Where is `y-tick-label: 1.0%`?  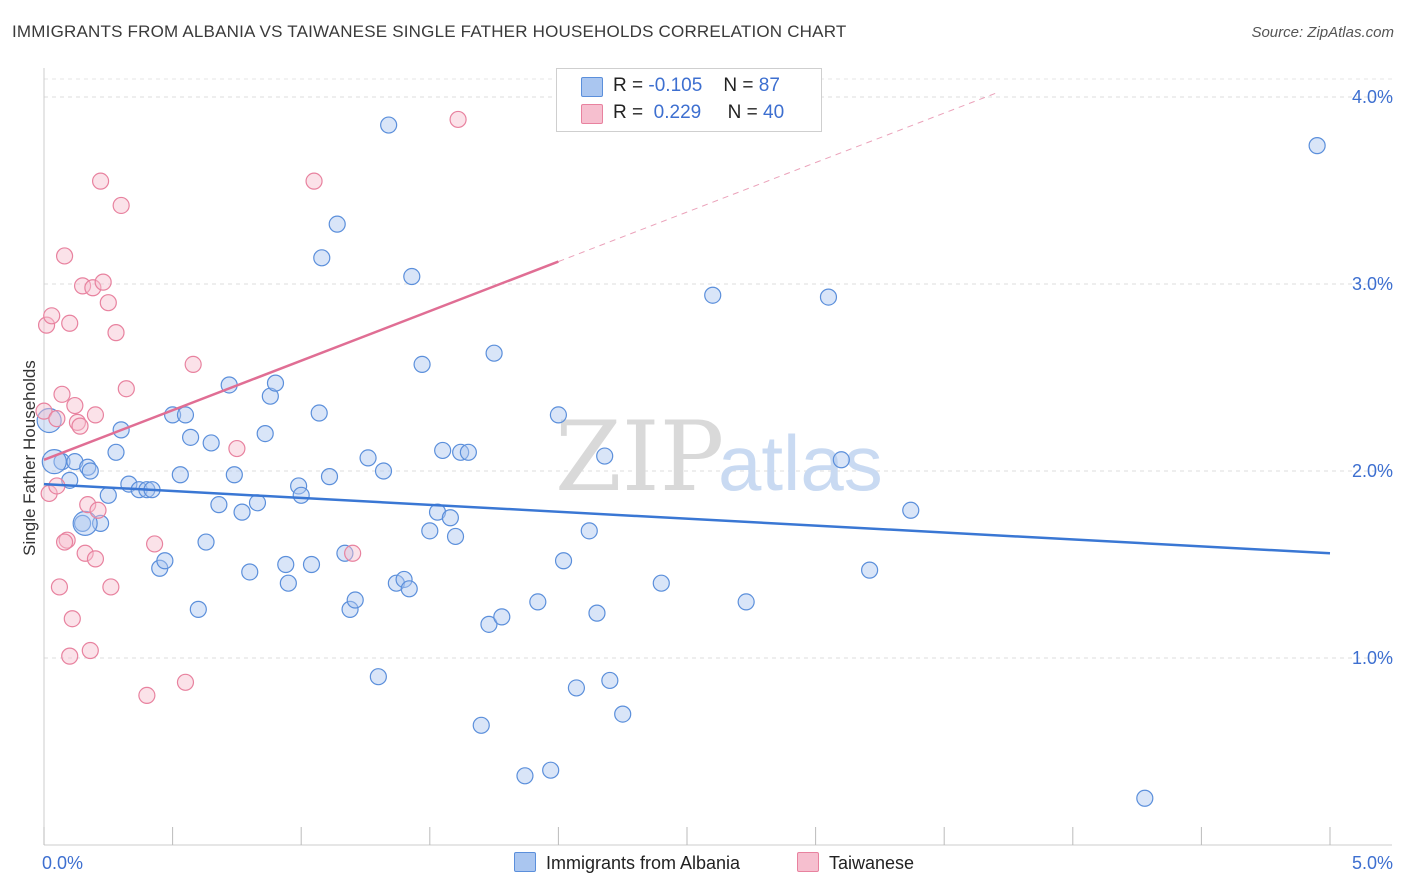 y-tick-label: 1.0% is located at coordinates (1372, 658).